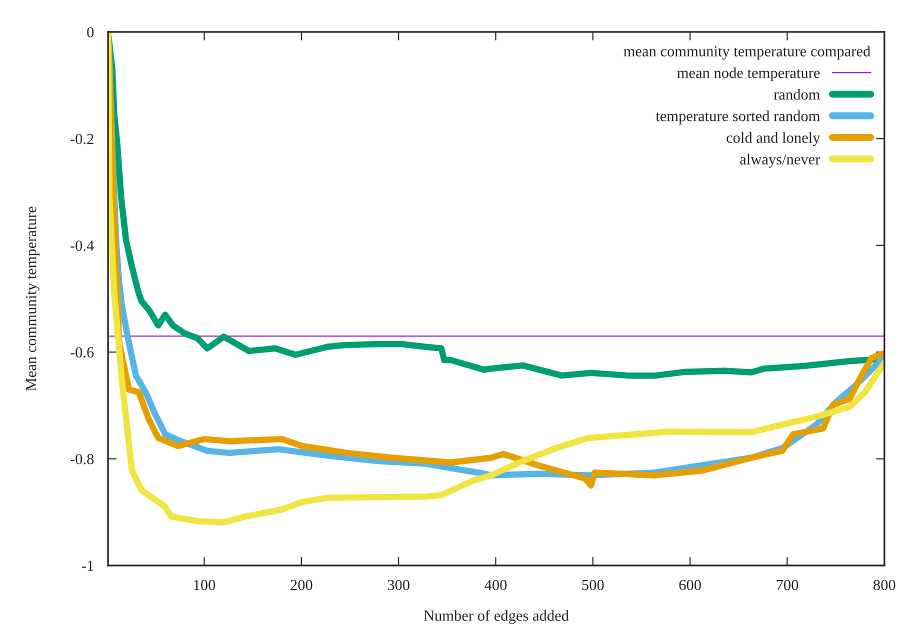 Image resolution: width=908 pixels, height=639 pixels. Describe the element at coordinates (495, 585) in the screenshot. I see `x-tick-label: 400` at that location.